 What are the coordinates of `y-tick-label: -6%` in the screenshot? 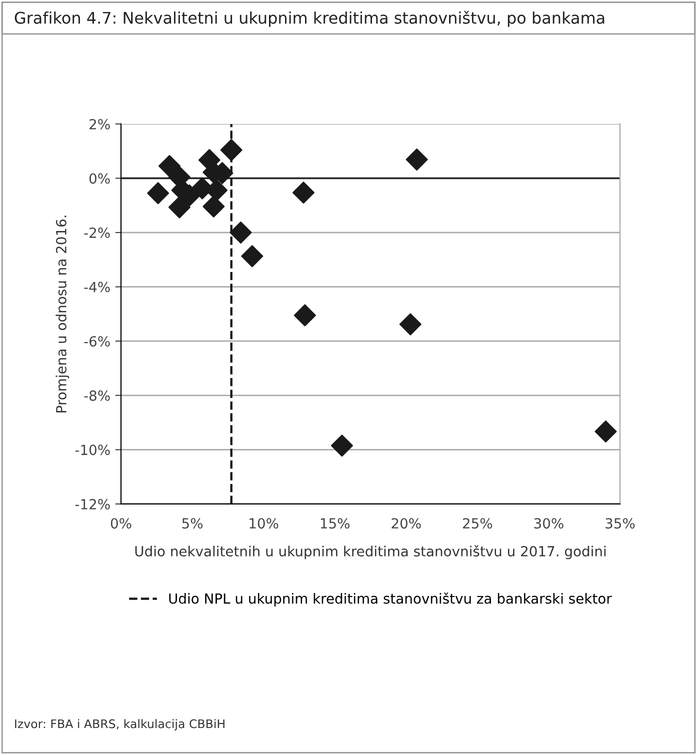 It's located at (97, 341).